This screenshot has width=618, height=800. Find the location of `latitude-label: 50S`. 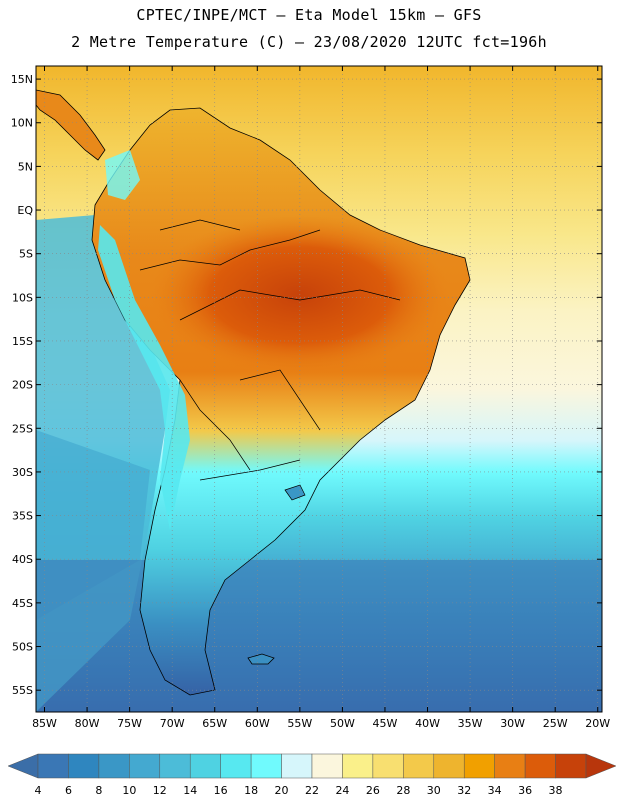

latitude-label: 50S is located at coordinates (22, 647).